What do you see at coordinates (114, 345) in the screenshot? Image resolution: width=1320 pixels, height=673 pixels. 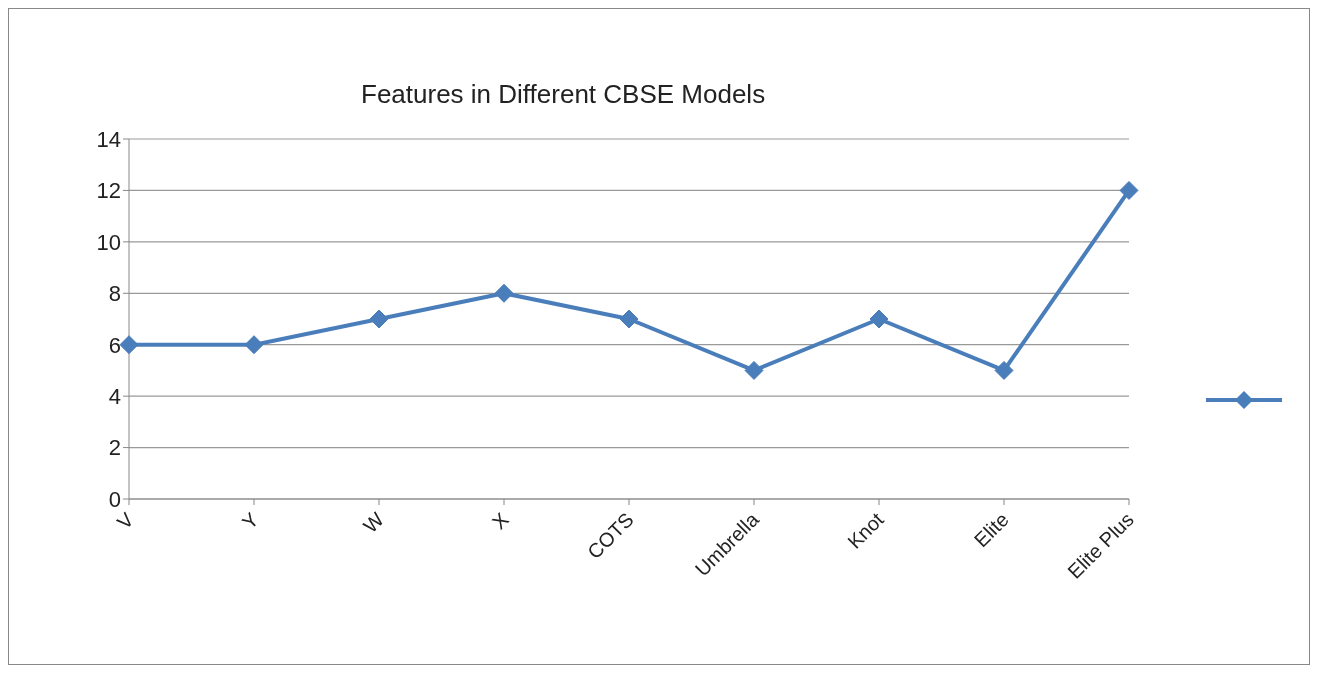 I see `y-tick-label: 6` at bounding box center [114, 345].